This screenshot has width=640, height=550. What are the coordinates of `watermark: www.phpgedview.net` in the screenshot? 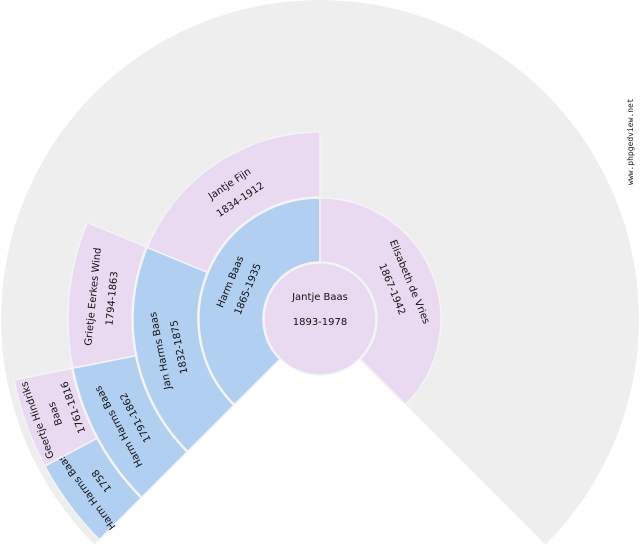 It's located at (630, 141).